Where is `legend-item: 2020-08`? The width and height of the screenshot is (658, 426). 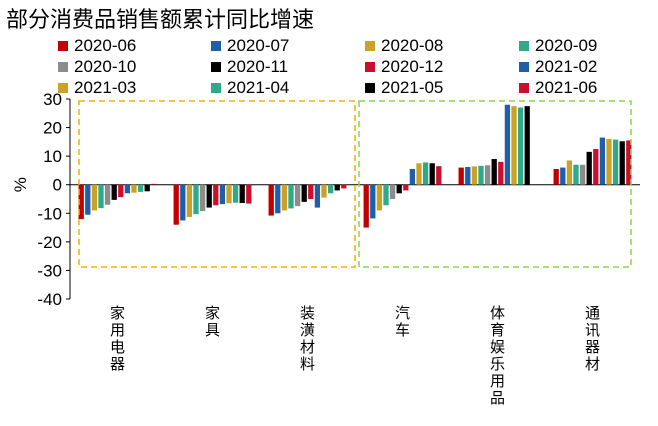 legend-item: 2020-08 is located at coordinates (404, 46).